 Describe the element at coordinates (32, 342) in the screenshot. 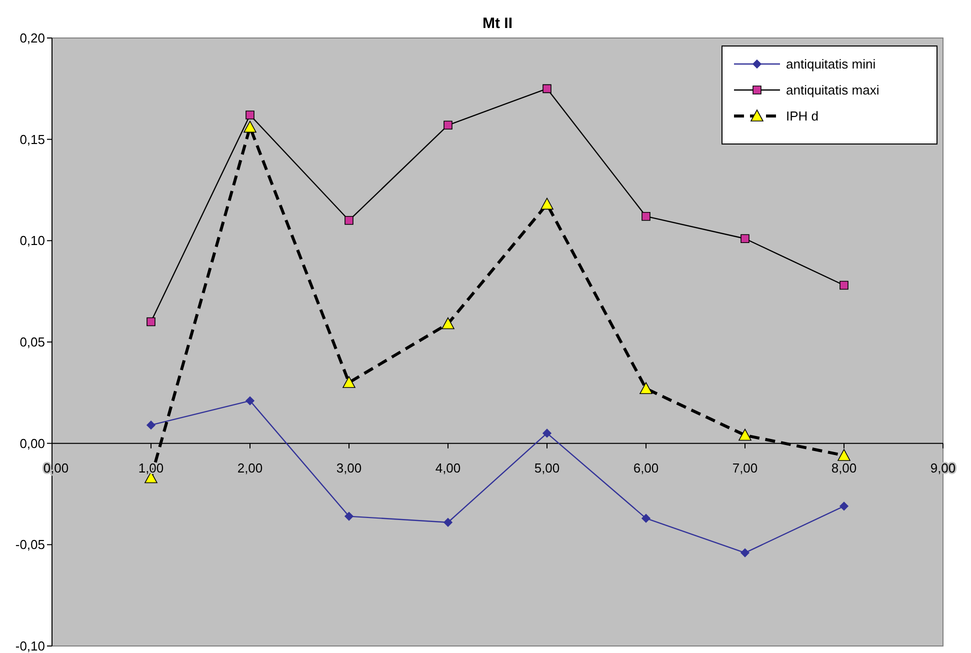

I see `y-tick-label: 0,05` at that location.